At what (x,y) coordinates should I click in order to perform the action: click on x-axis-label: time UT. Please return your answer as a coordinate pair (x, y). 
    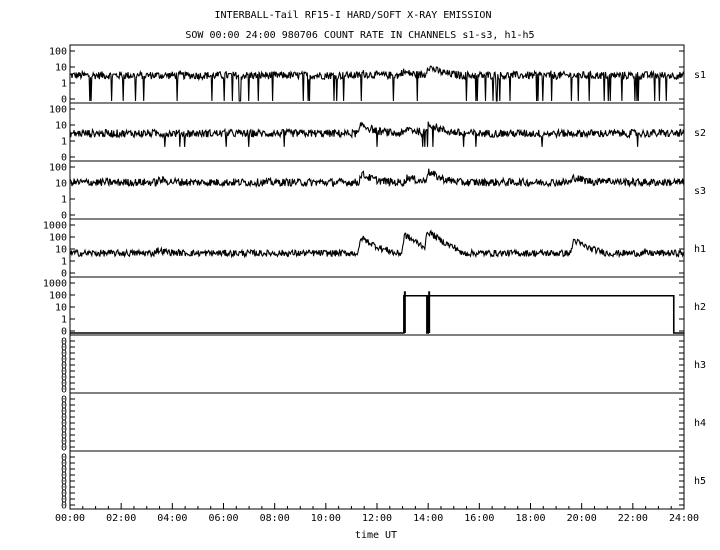
    Looking at the image, I should click on (376, 535).